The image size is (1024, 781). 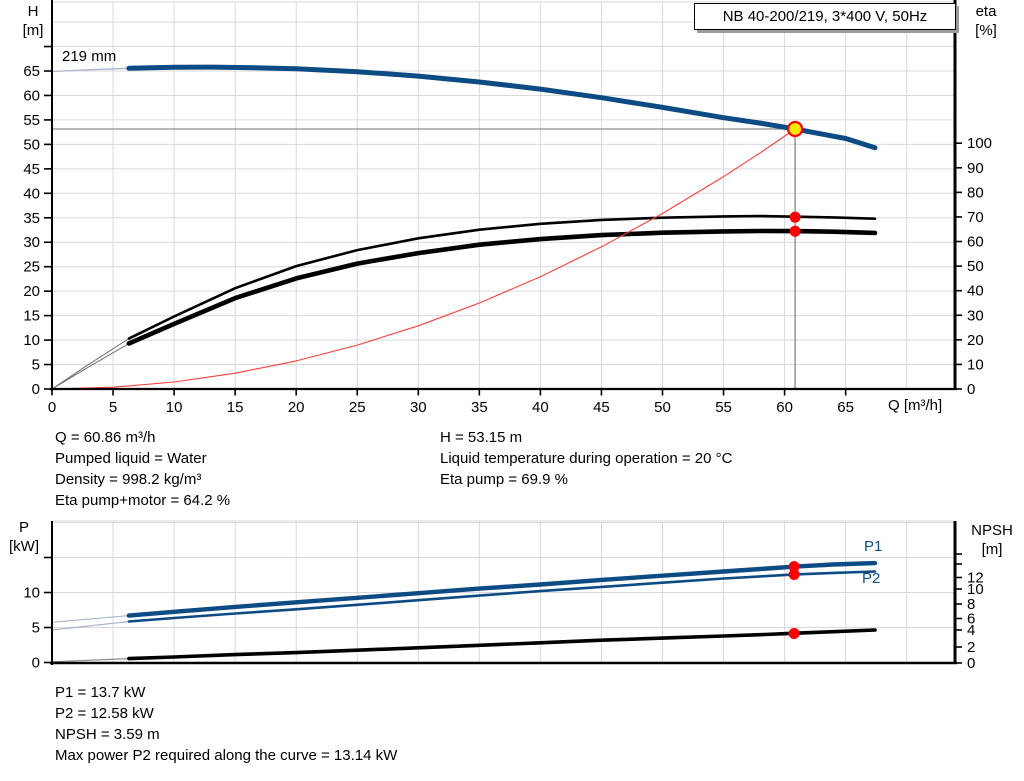 I want to click on q-axis-tick-label: 65, so click(x=845, y=407).